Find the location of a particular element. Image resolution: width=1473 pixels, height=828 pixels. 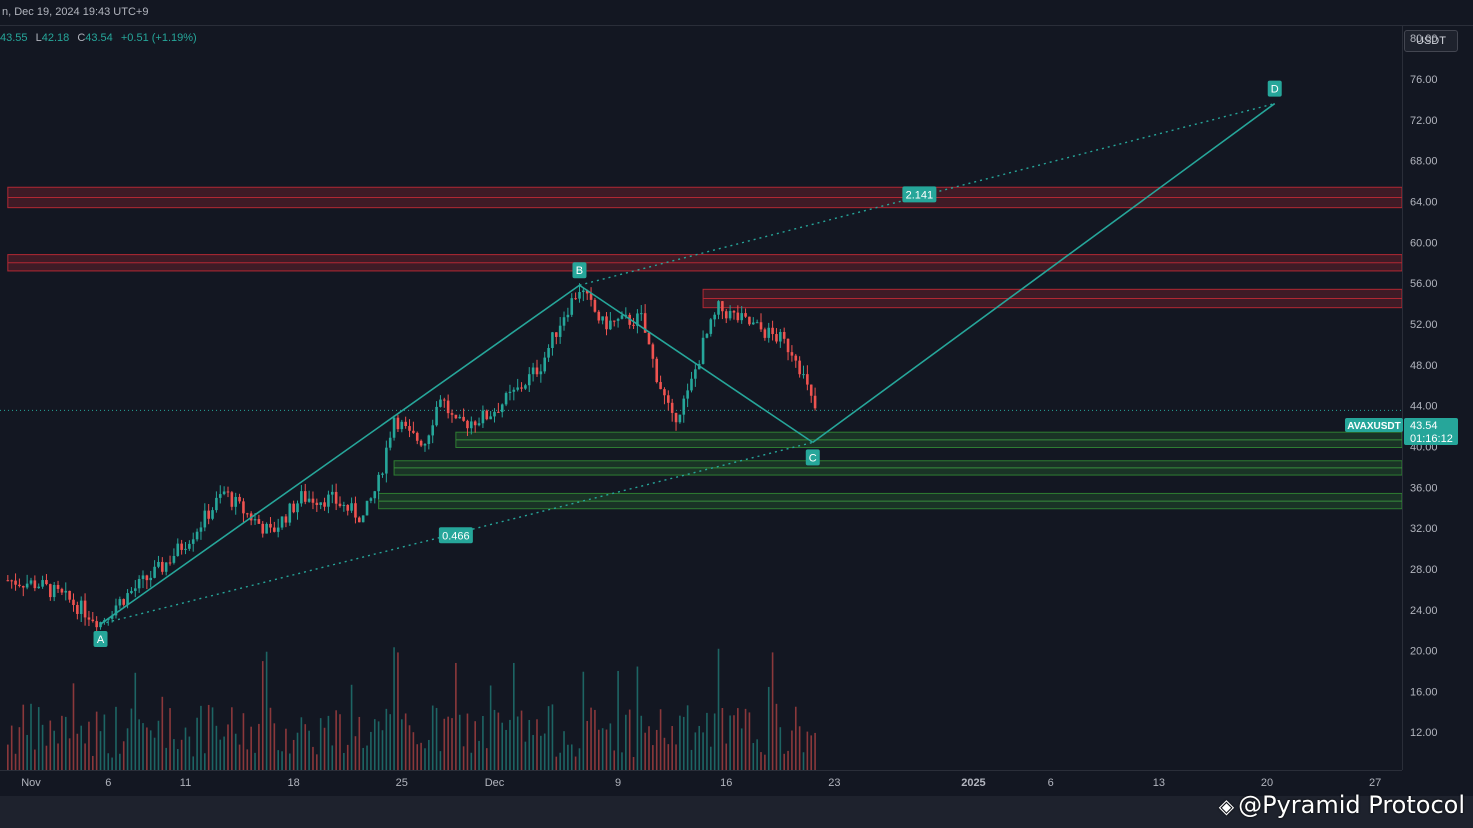

symbol-tag-bg is located at coordinates (1374, 425).